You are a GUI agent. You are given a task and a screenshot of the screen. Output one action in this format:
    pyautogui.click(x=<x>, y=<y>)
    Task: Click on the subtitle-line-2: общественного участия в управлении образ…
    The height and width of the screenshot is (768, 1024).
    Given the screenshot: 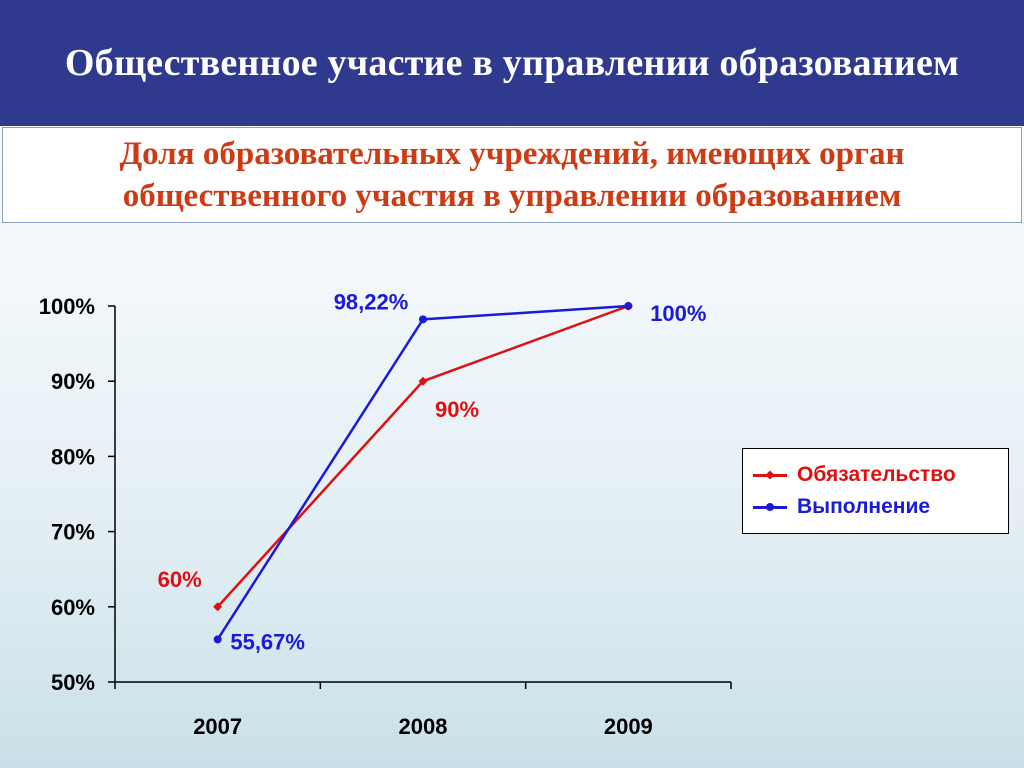 What is the action you would take?
    pyautogui.click(x=512, y=196)
    